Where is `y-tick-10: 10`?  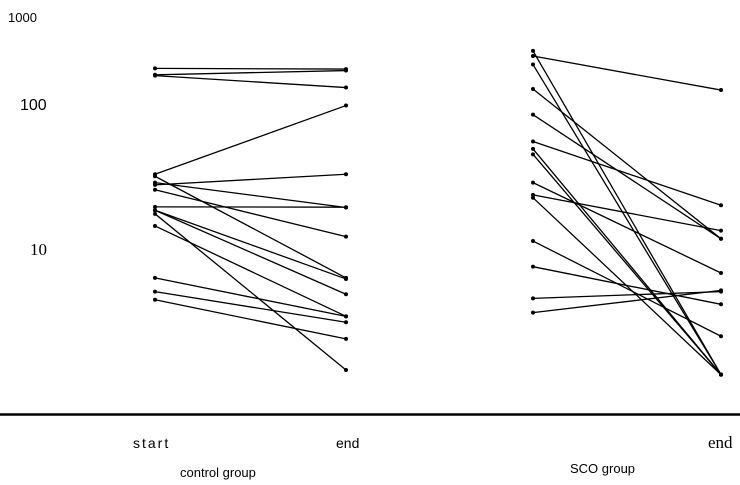 y-tick-10: 10 is located at coordinates (38, 249).